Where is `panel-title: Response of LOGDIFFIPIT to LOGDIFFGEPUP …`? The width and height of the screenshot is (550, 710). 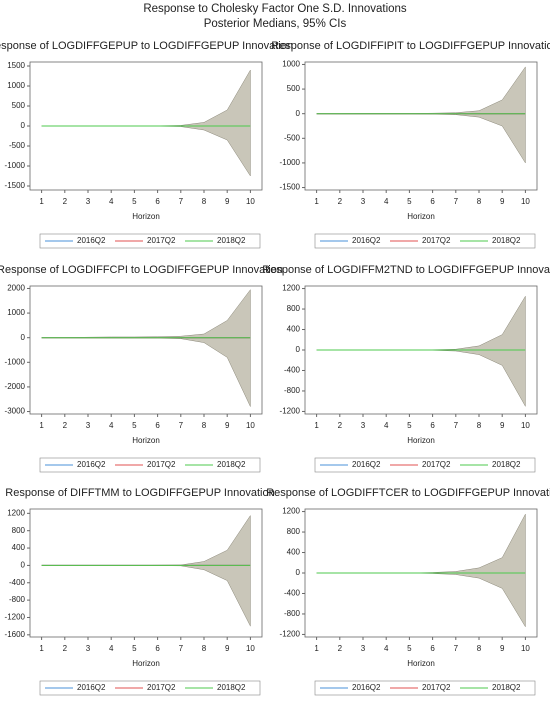 panel-title: Response of LOGDIFFIPIT to LOGDIFFGEPUP … is located at coordinates (410, 46).